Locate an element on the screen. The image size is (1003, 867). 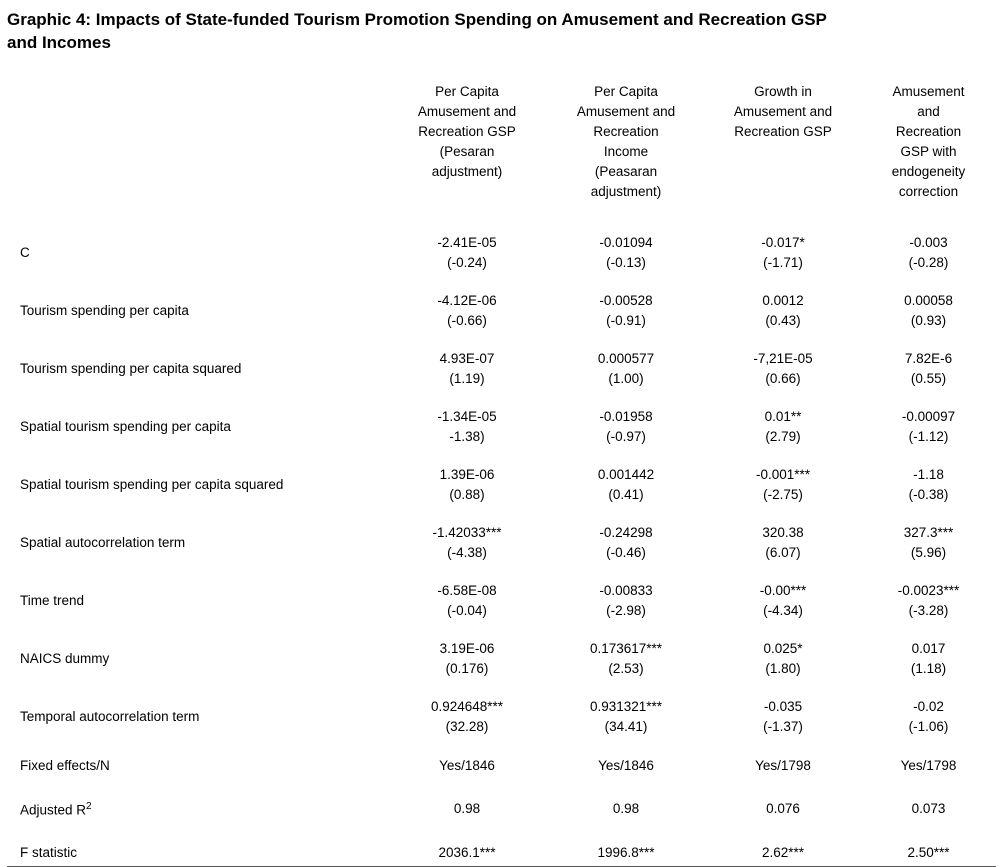
t-statistic: (0.66) is located at coordinates (783, 378).